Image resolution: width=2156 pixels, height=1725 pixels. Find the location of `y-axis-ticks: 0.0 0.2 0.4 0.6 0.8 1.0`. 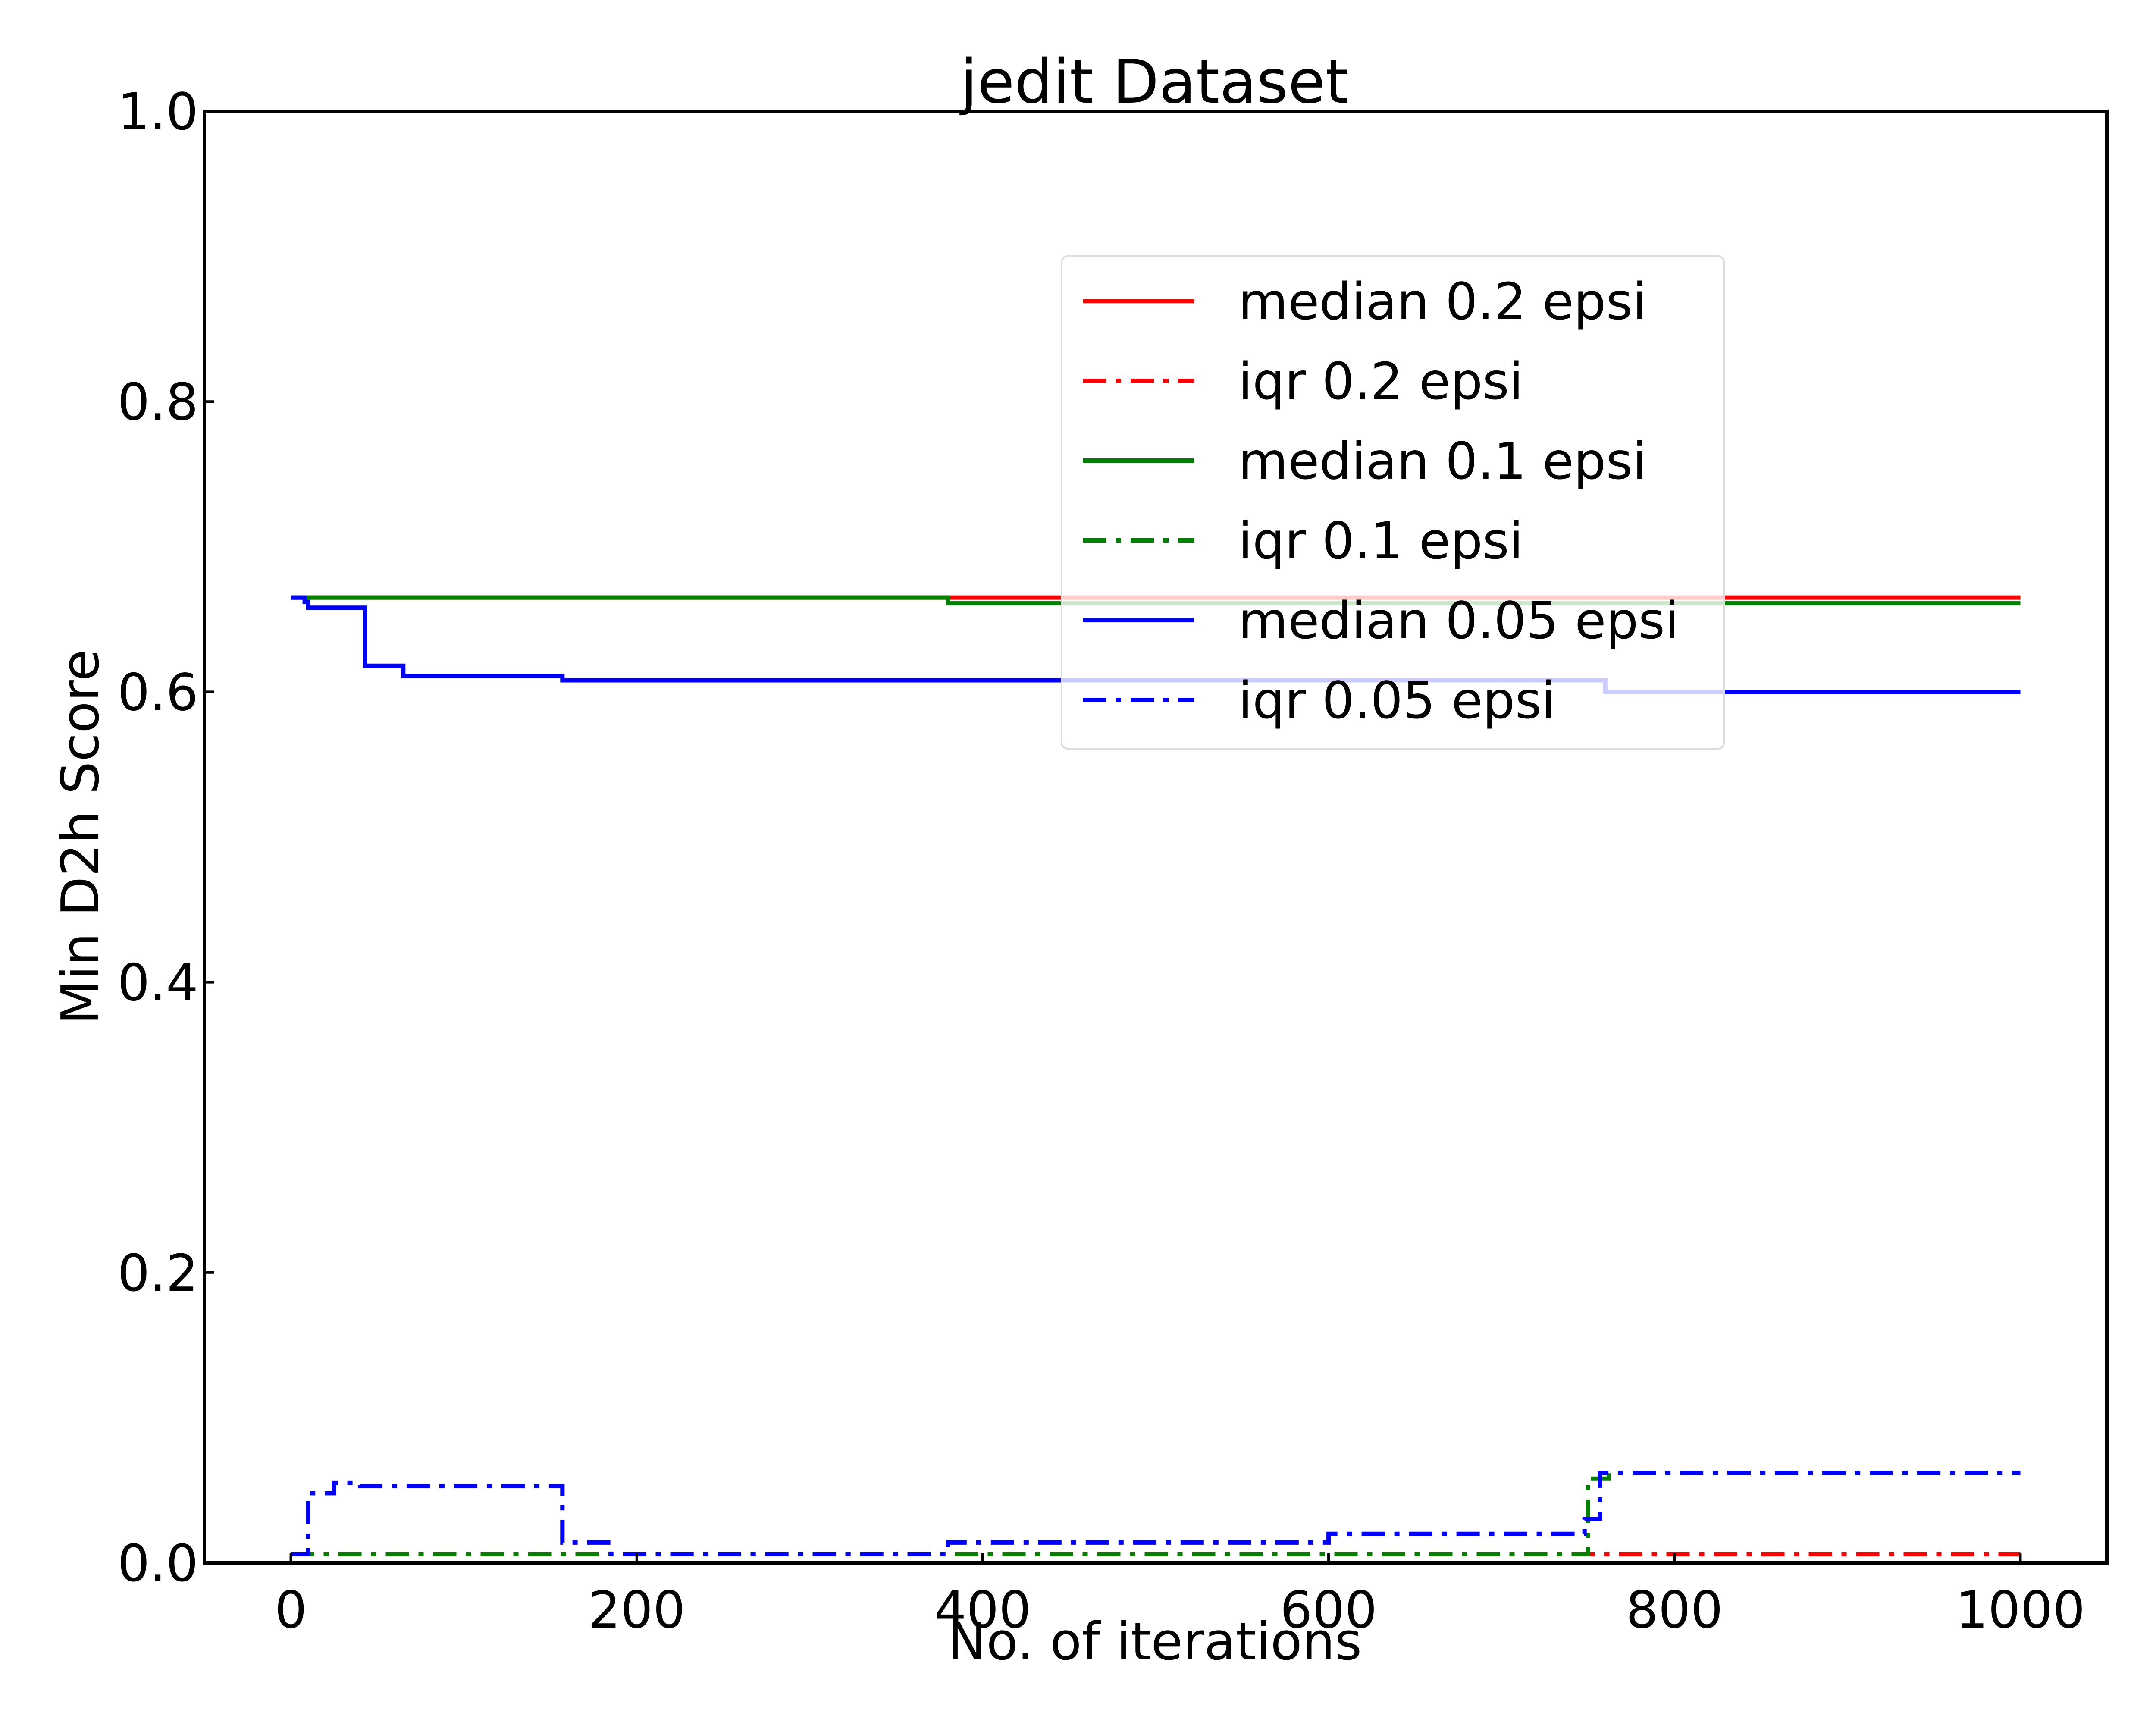

y-axis-ticks: 0.0 0.2 0.4 0.6 0.8 1.0 is located at coordinates (165, 838).